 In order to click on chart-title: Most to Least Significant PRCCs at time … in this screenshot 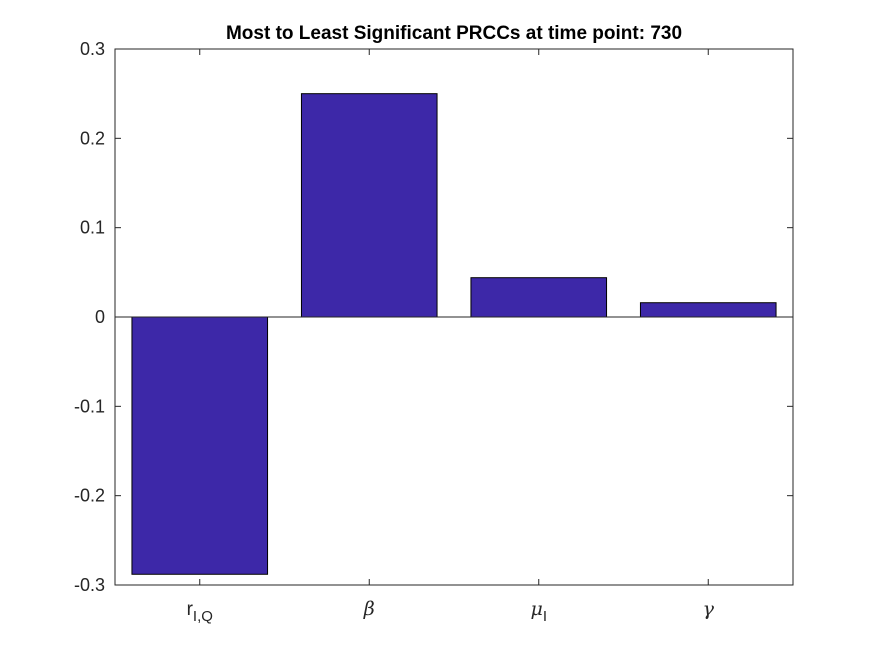, I will do `click(454, 33)`.